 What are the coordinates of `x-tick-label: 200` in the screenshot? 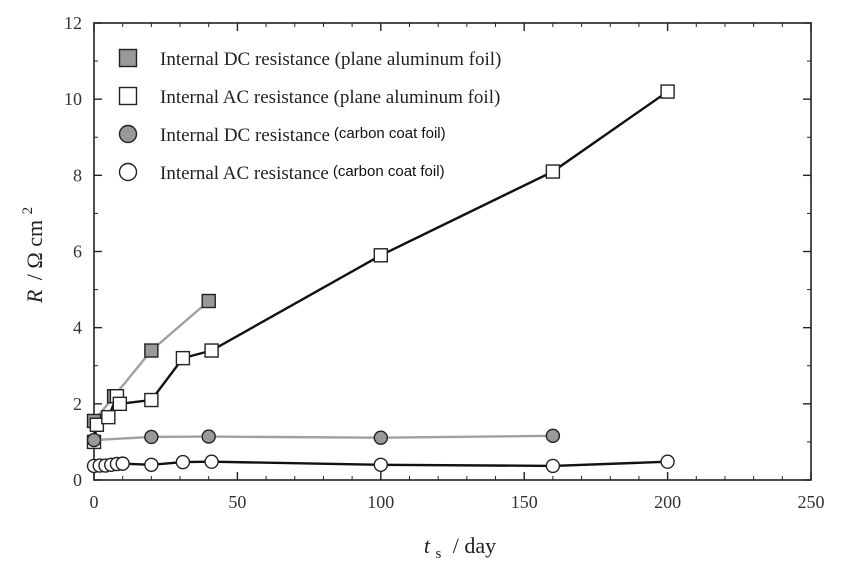 It's located at (667, 502).